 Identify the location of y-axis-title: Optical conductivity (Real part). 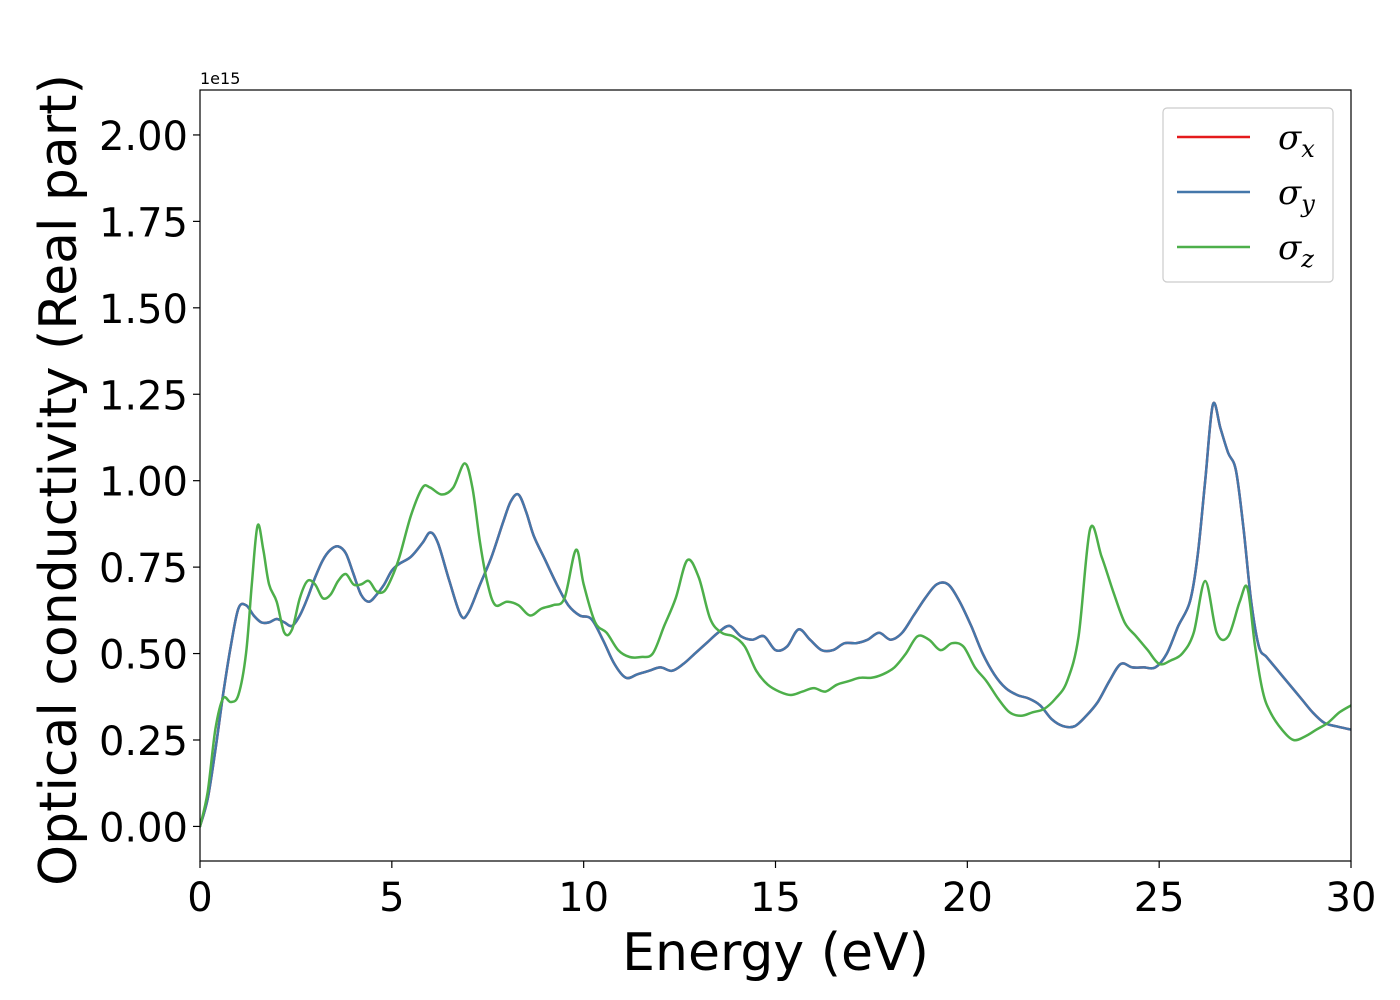
(59, 480).